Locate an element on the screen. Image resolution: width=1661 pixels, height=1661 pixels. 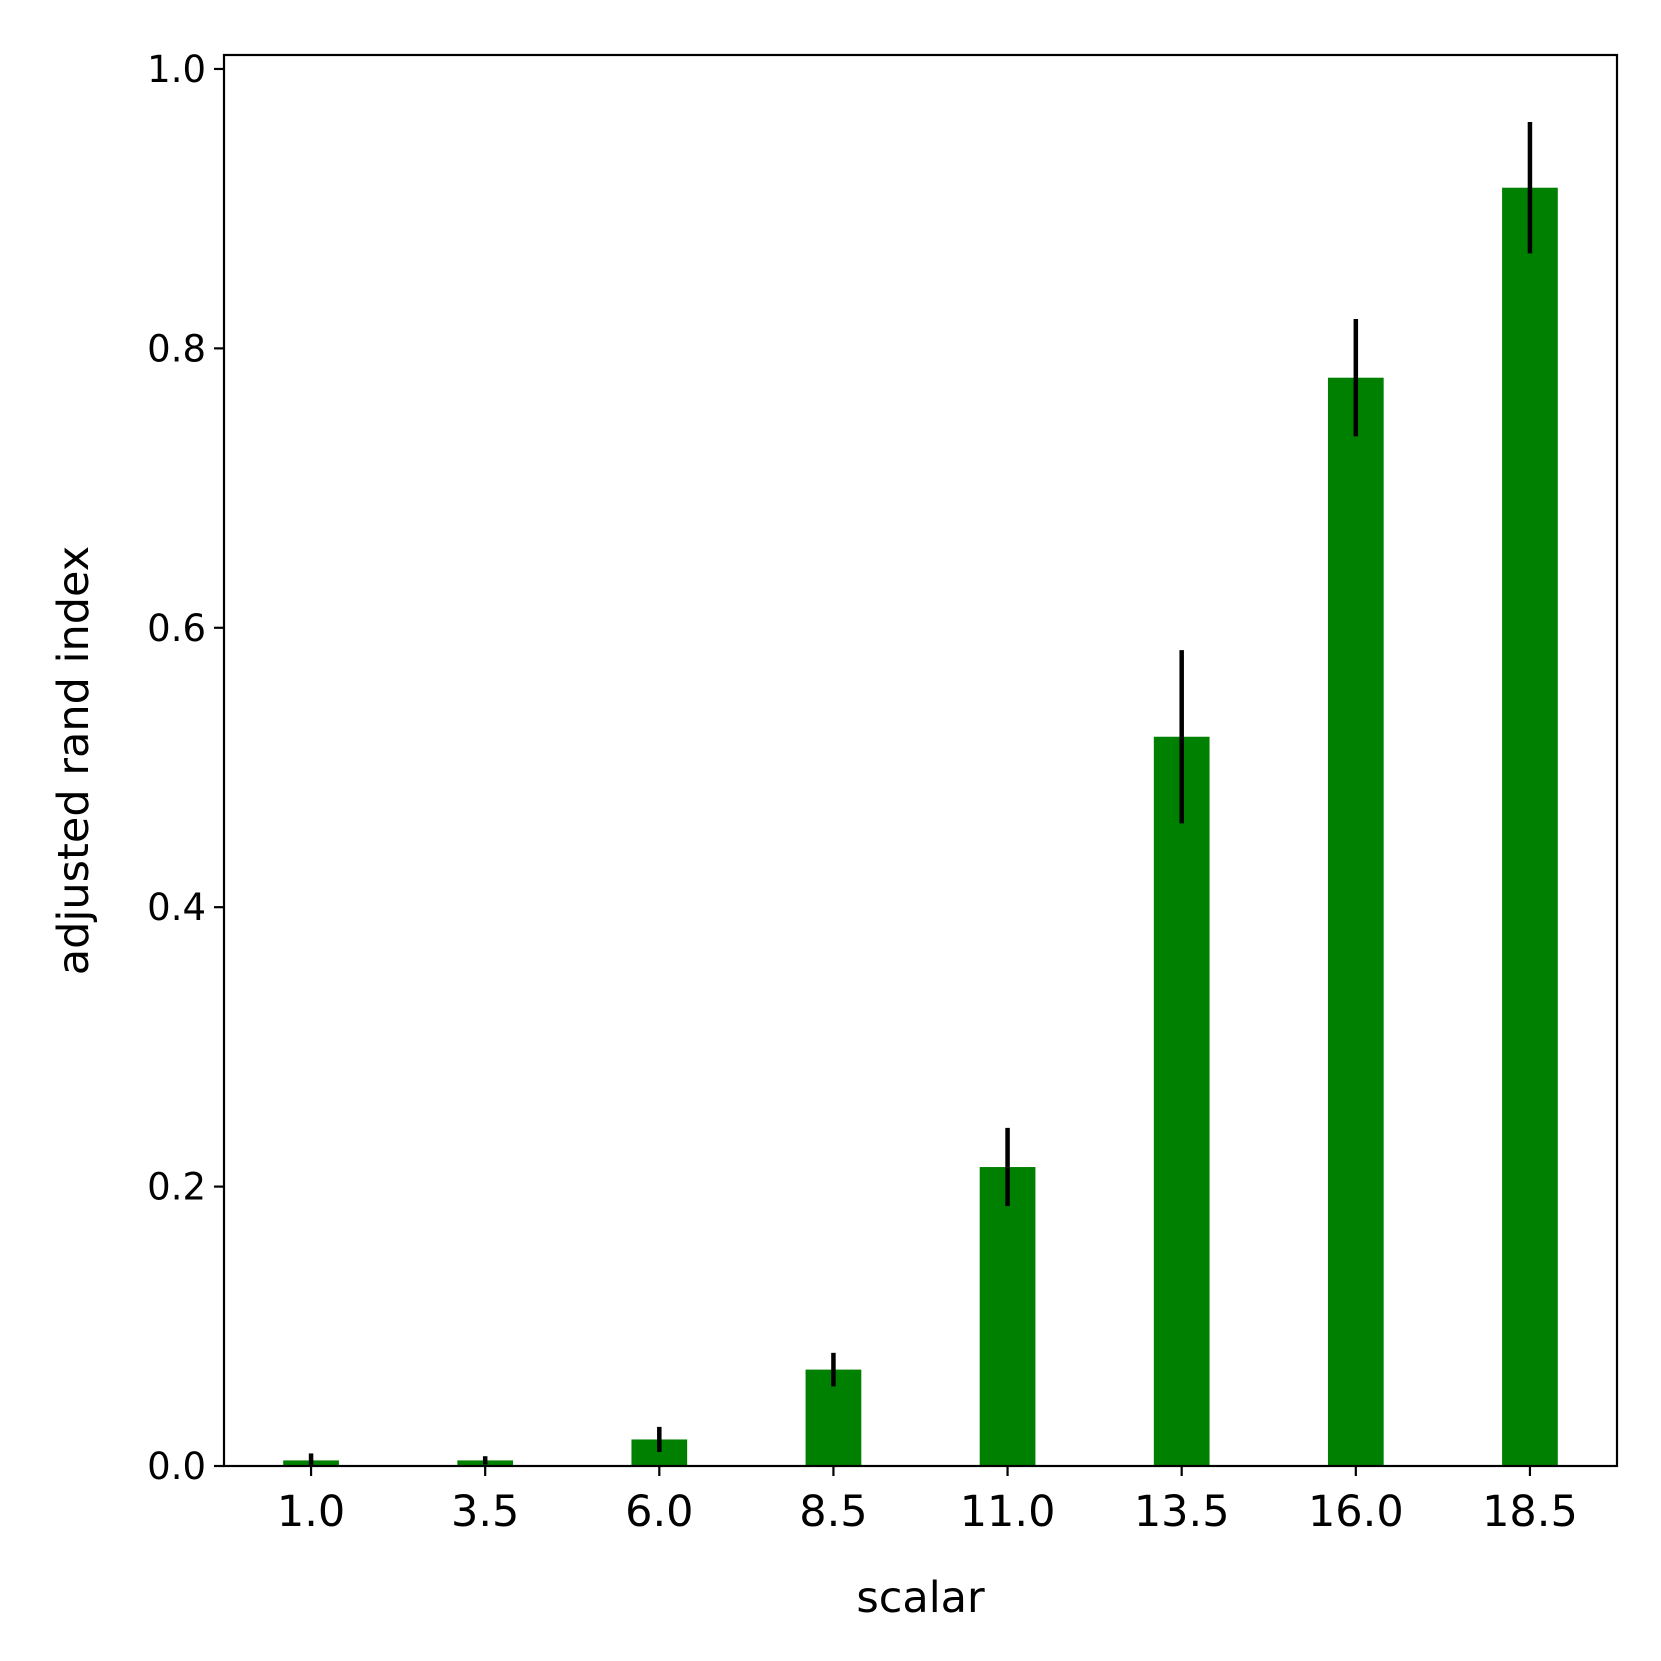
bar-13.5 is located at coordinates (1181, 1101).